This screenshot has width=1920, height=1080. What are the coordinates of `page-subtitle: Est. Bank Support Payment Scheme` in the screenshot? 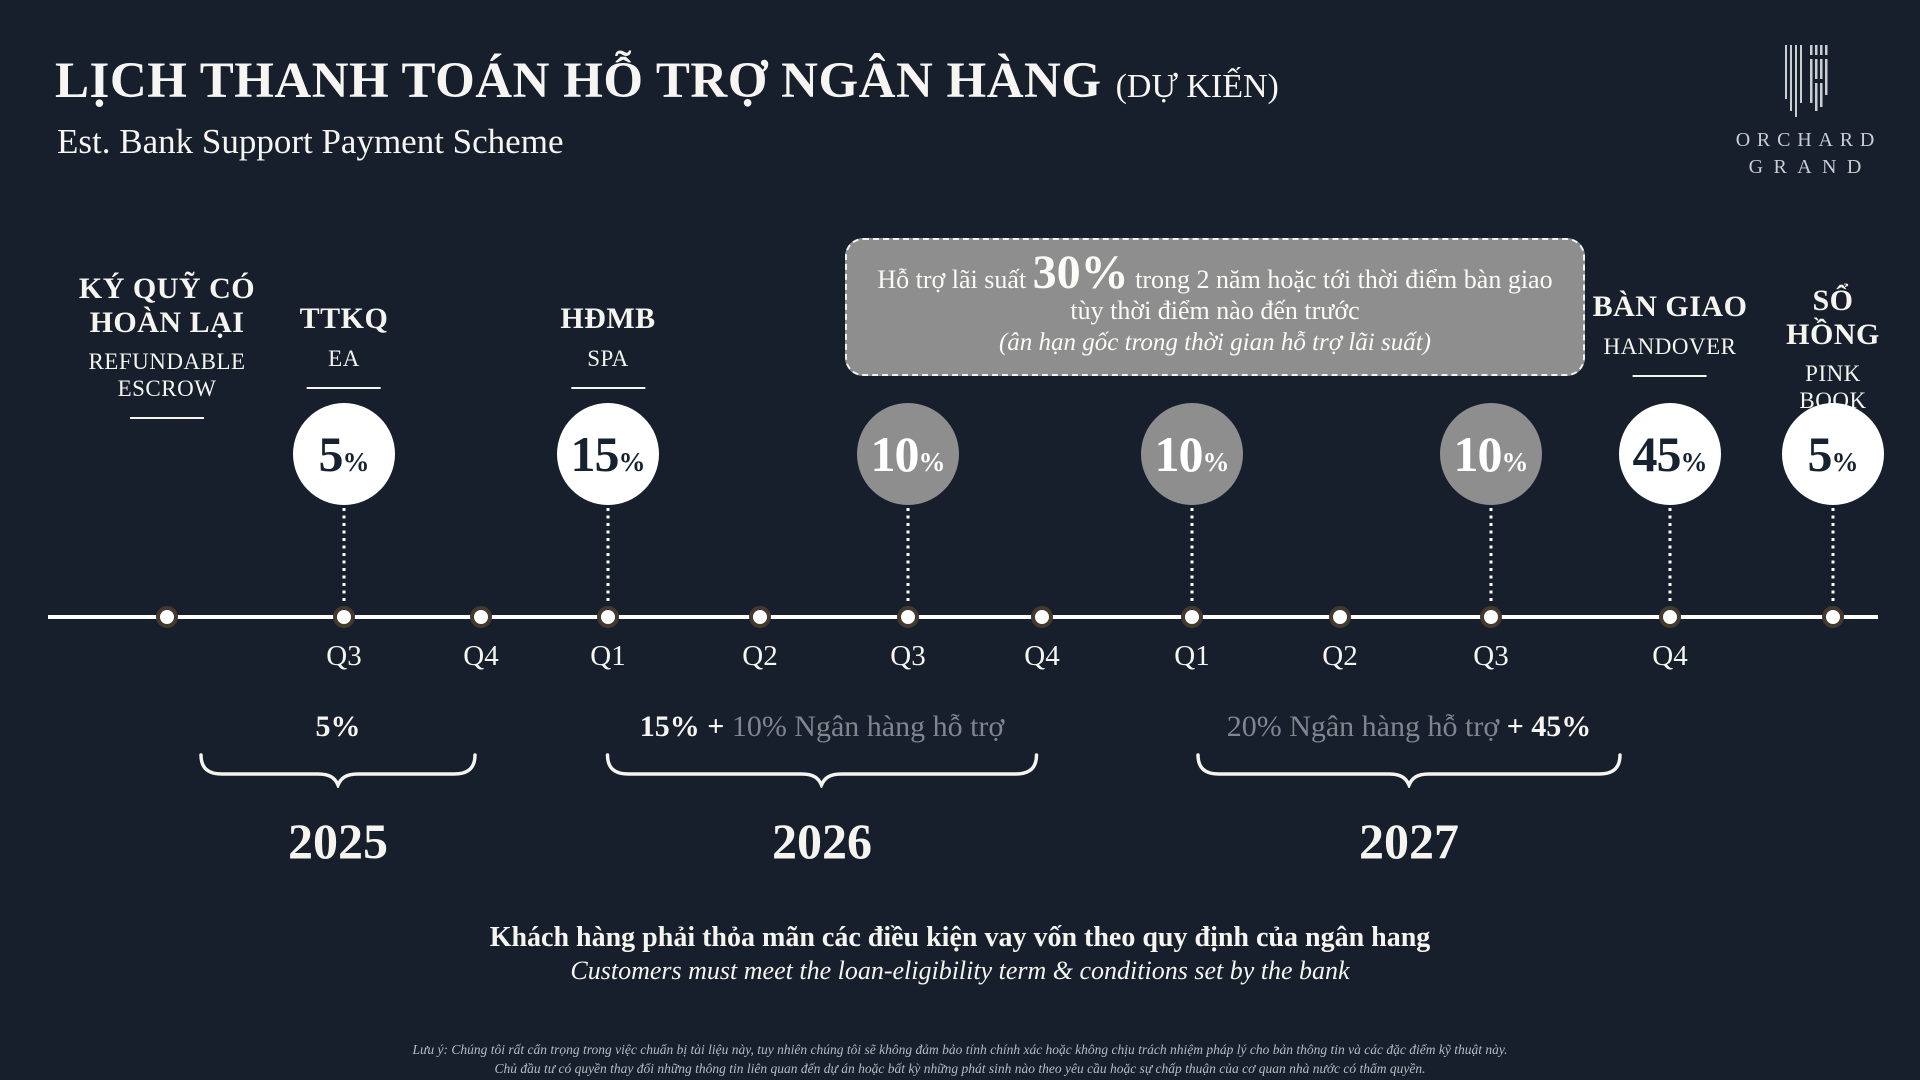 It's located at (310, 141).